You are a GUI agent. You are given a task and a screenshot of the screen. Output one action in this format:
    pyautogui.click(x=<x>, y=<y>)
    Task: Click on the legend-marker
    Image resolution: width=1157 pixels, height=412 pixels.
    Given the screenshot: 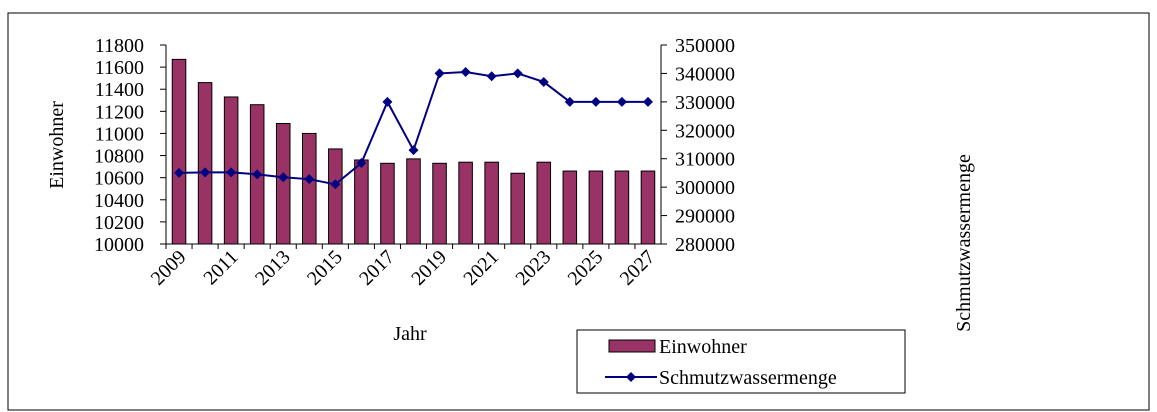 What is the action you would take?
    pyautogui.click(x=631, y=377)
    